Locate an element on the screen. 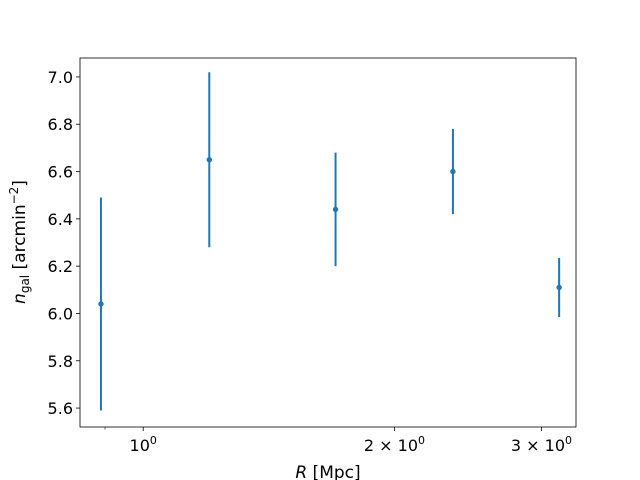 The height and width of the screenshot is (480, 640). y-tick-label: 5.6 is located at coordinates (60, 408).